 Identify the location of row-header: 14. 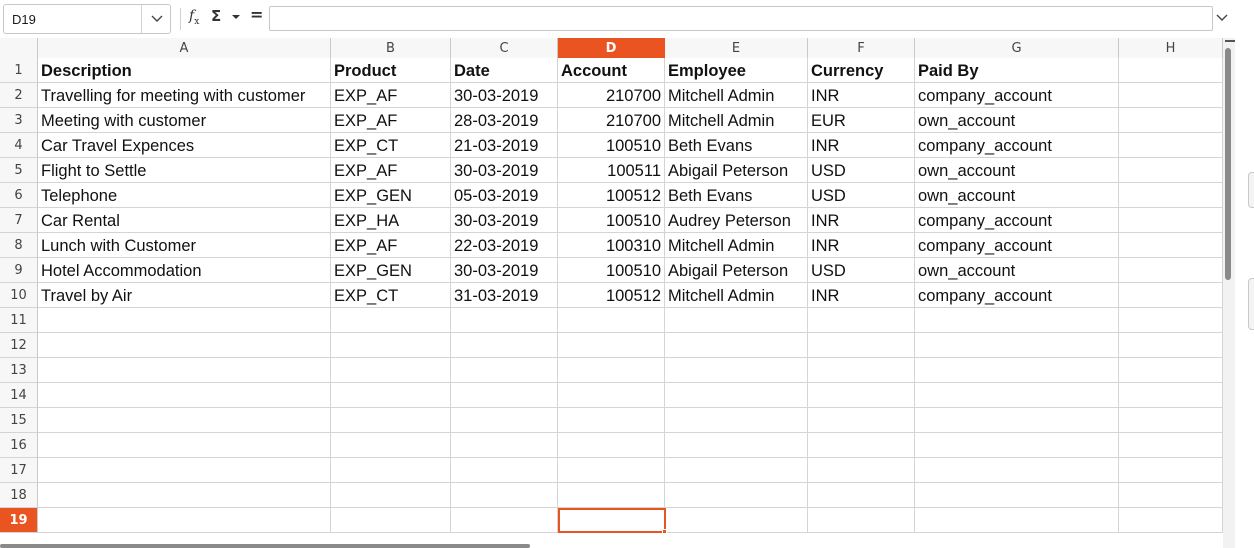
(19, 395).